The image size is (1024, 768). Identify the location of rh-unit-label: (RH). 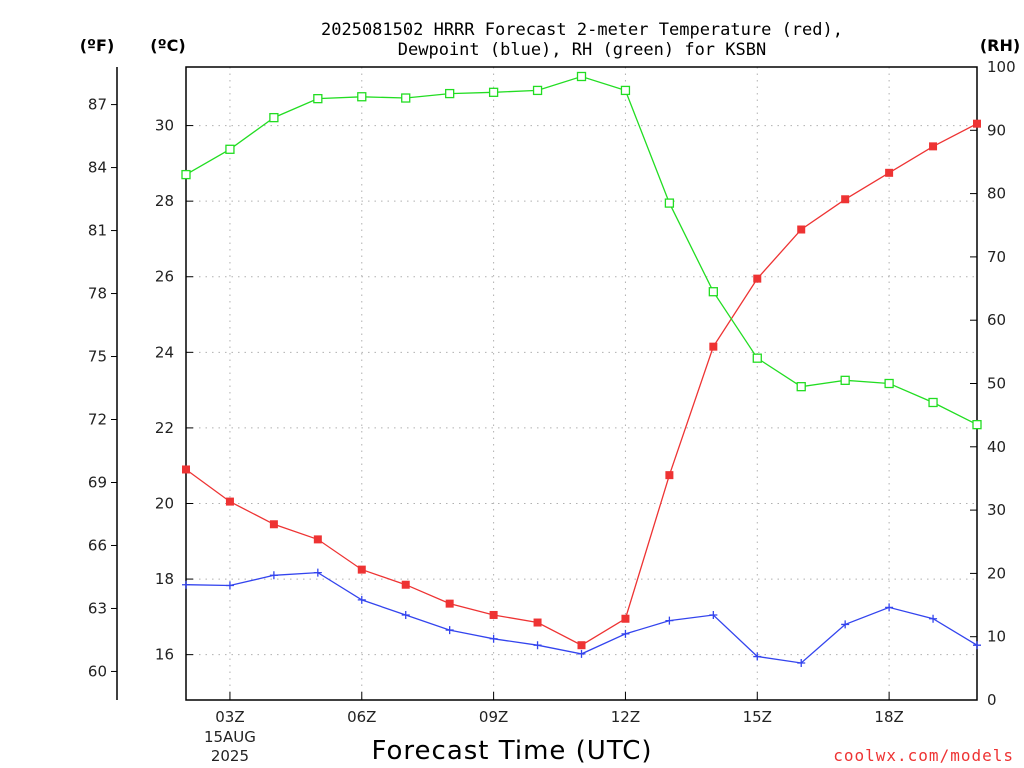
(1000, 45).